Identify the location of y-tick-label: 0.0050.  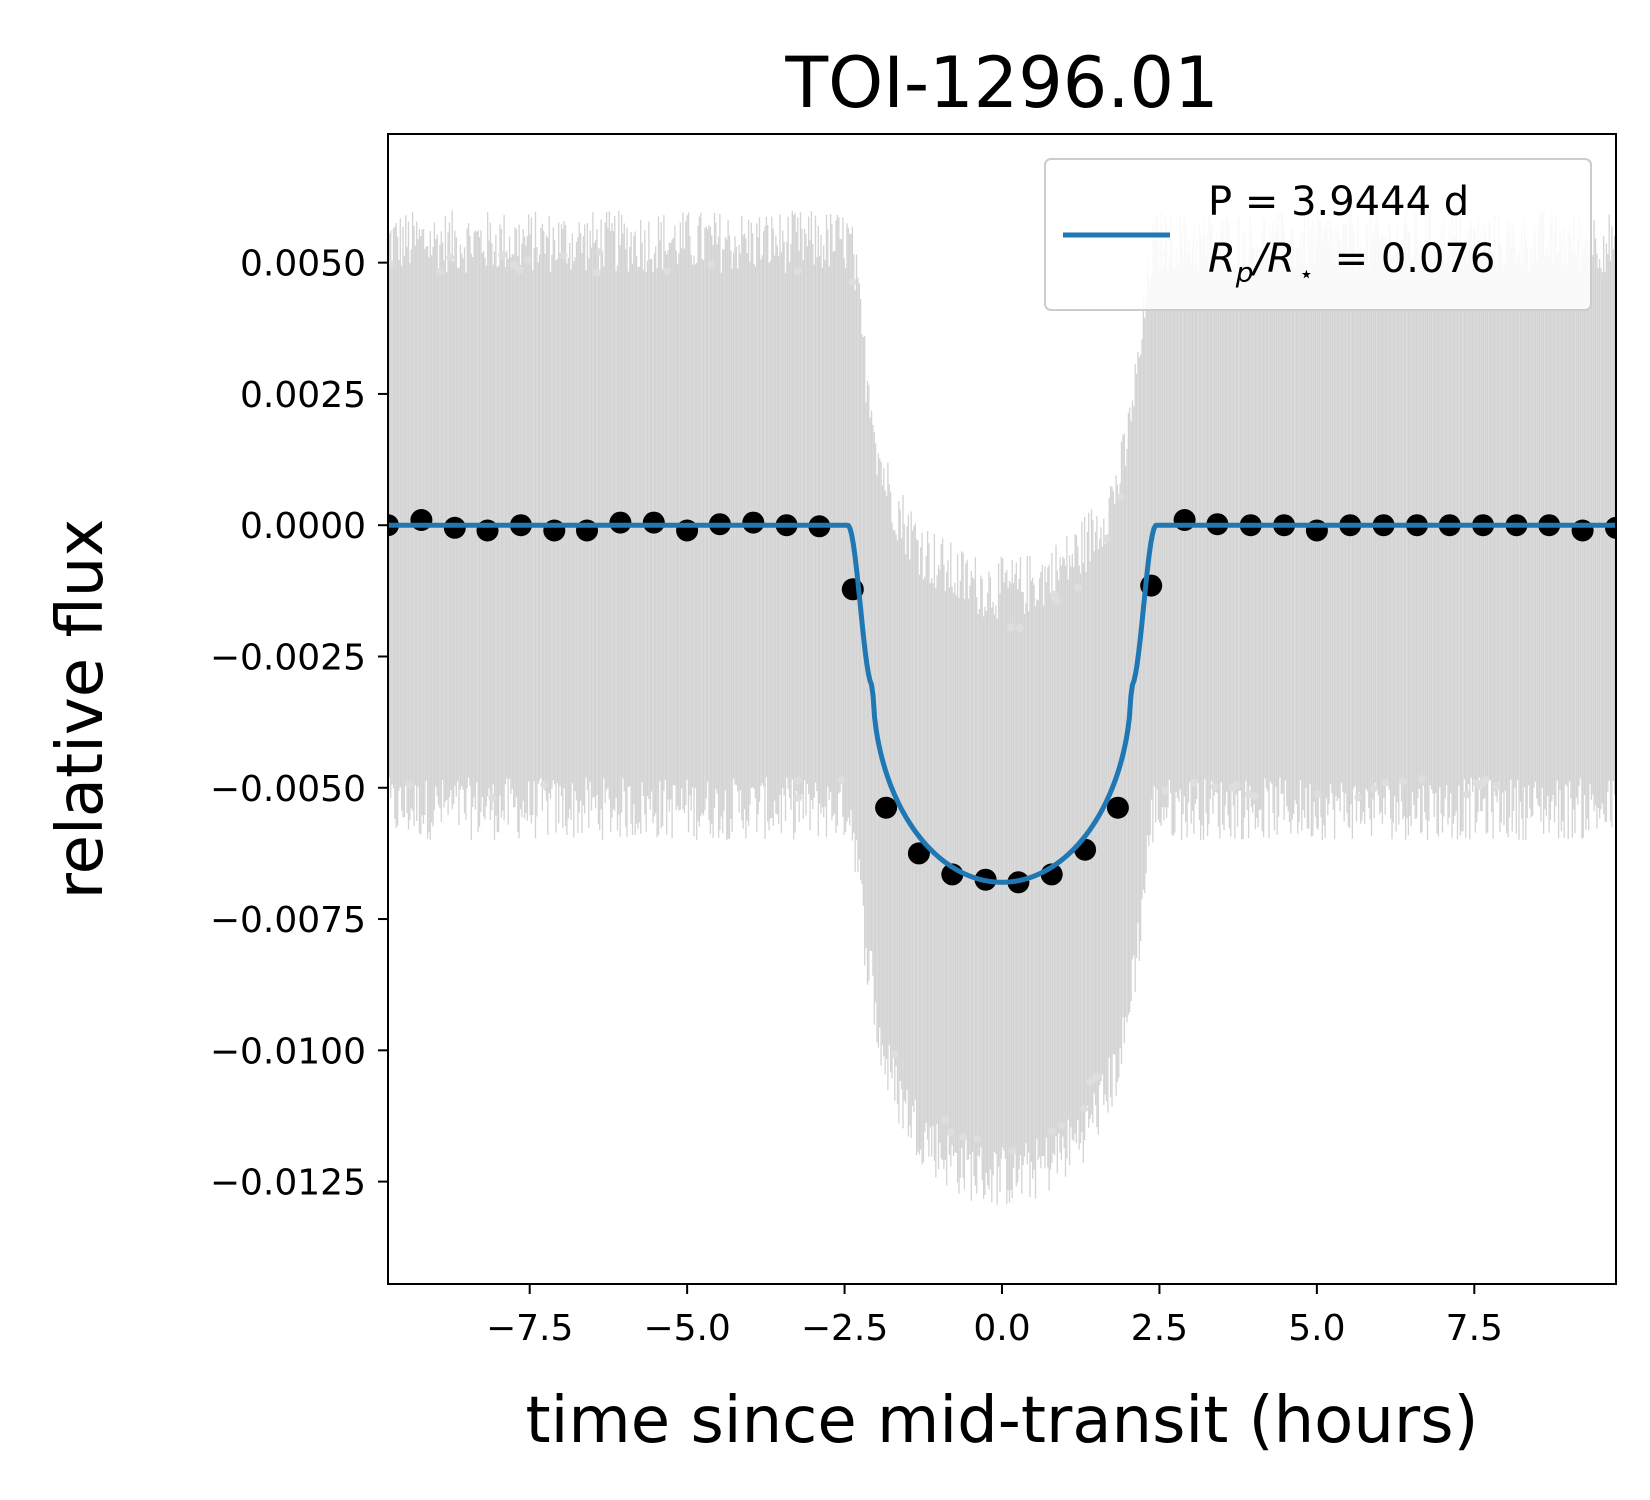
(303, 264).